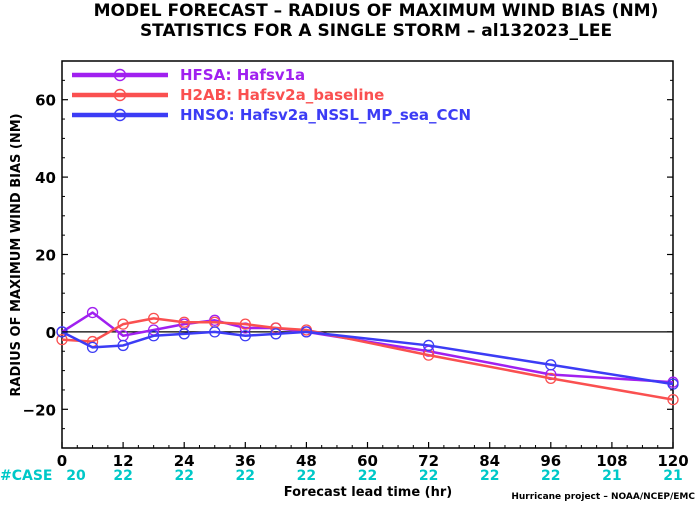 This screenshot has height=506, width=700. What do you see at coordinates (51, 333) in the screenshot?
I see `y-tick-label: 0` at bounding box center [51, 333].